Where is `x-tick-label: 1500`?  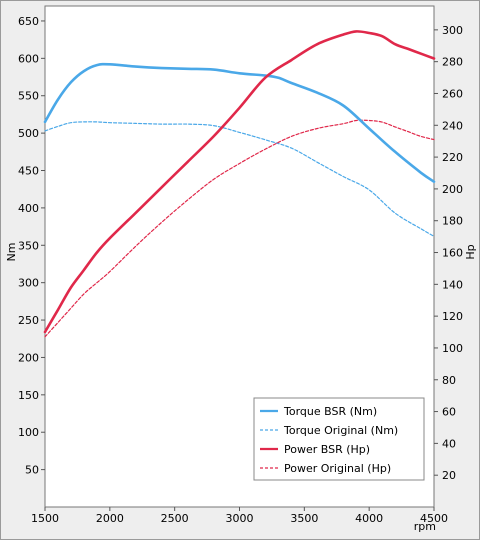
x-tick-label: 1500 is located at coordinates (45, 518).